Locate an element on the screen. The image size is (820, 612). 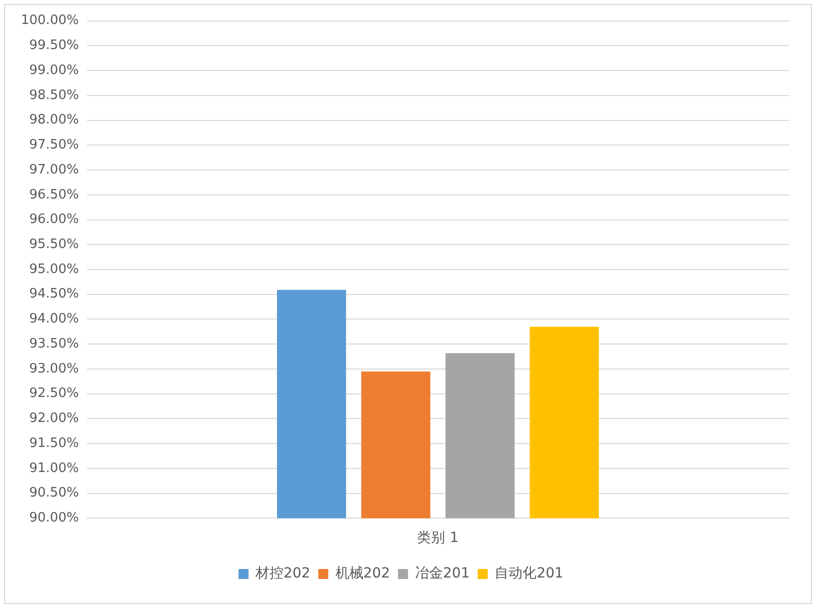
y-tick-label: 92.50% is located at coordinates (54, 394).